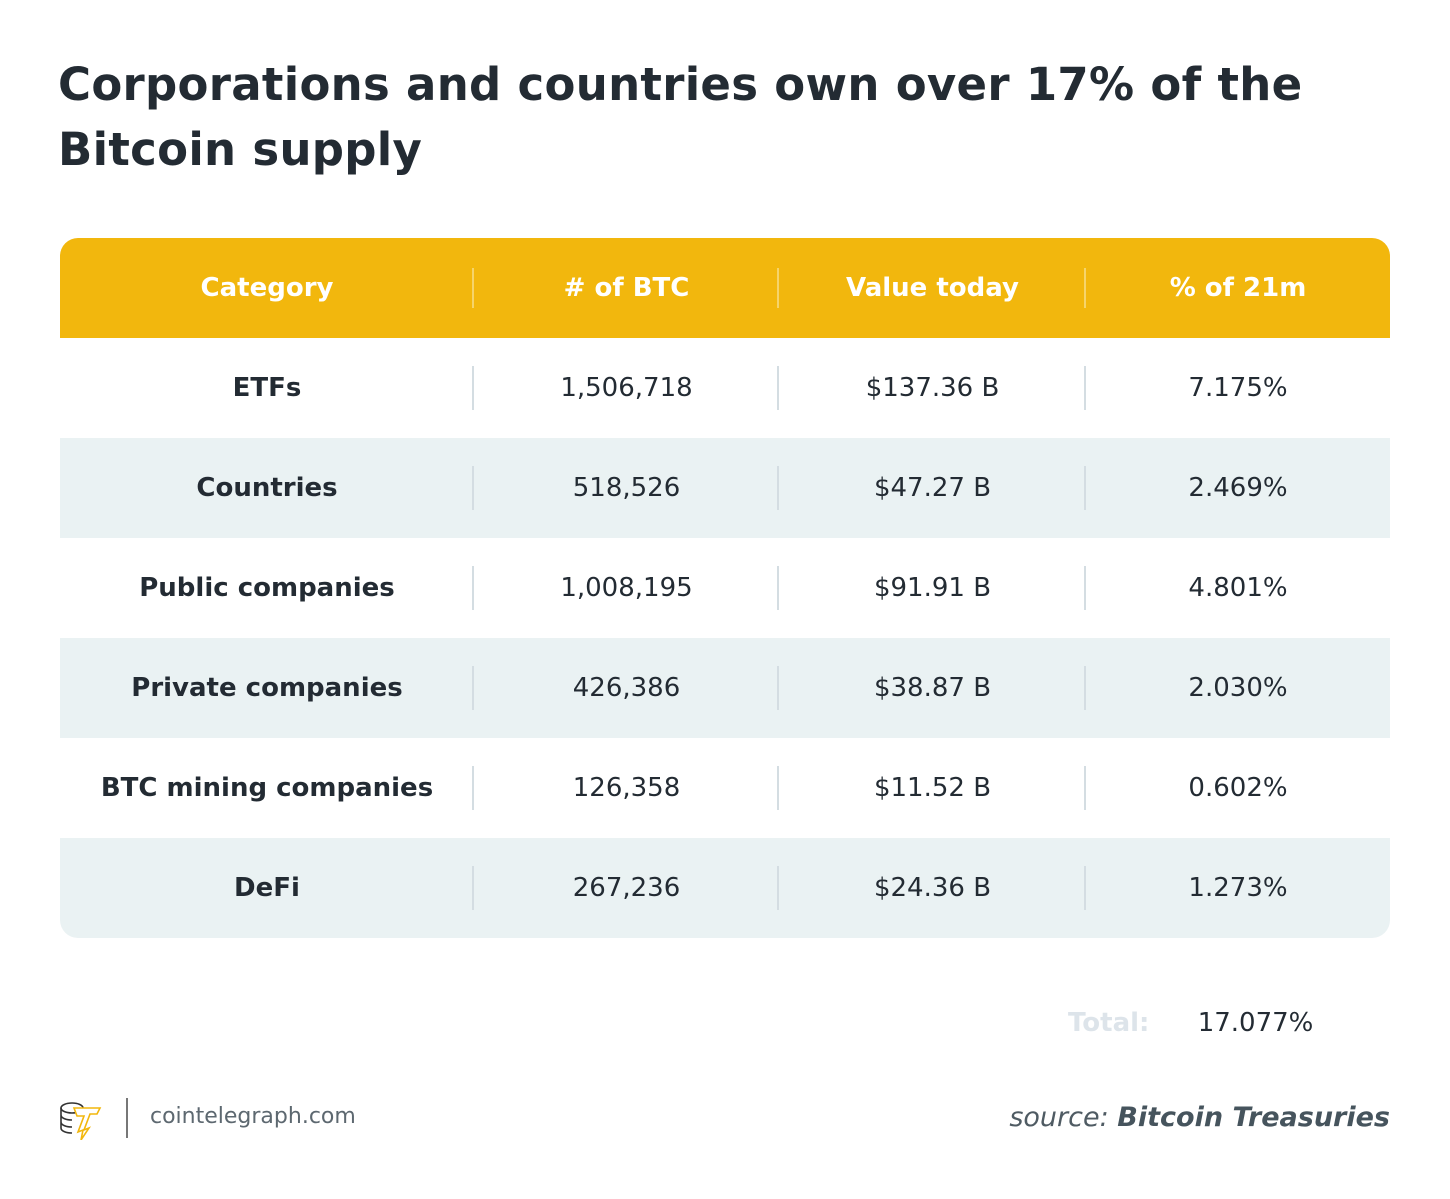  I want to click on cell-value: $47.27 B, so click(932, 488).